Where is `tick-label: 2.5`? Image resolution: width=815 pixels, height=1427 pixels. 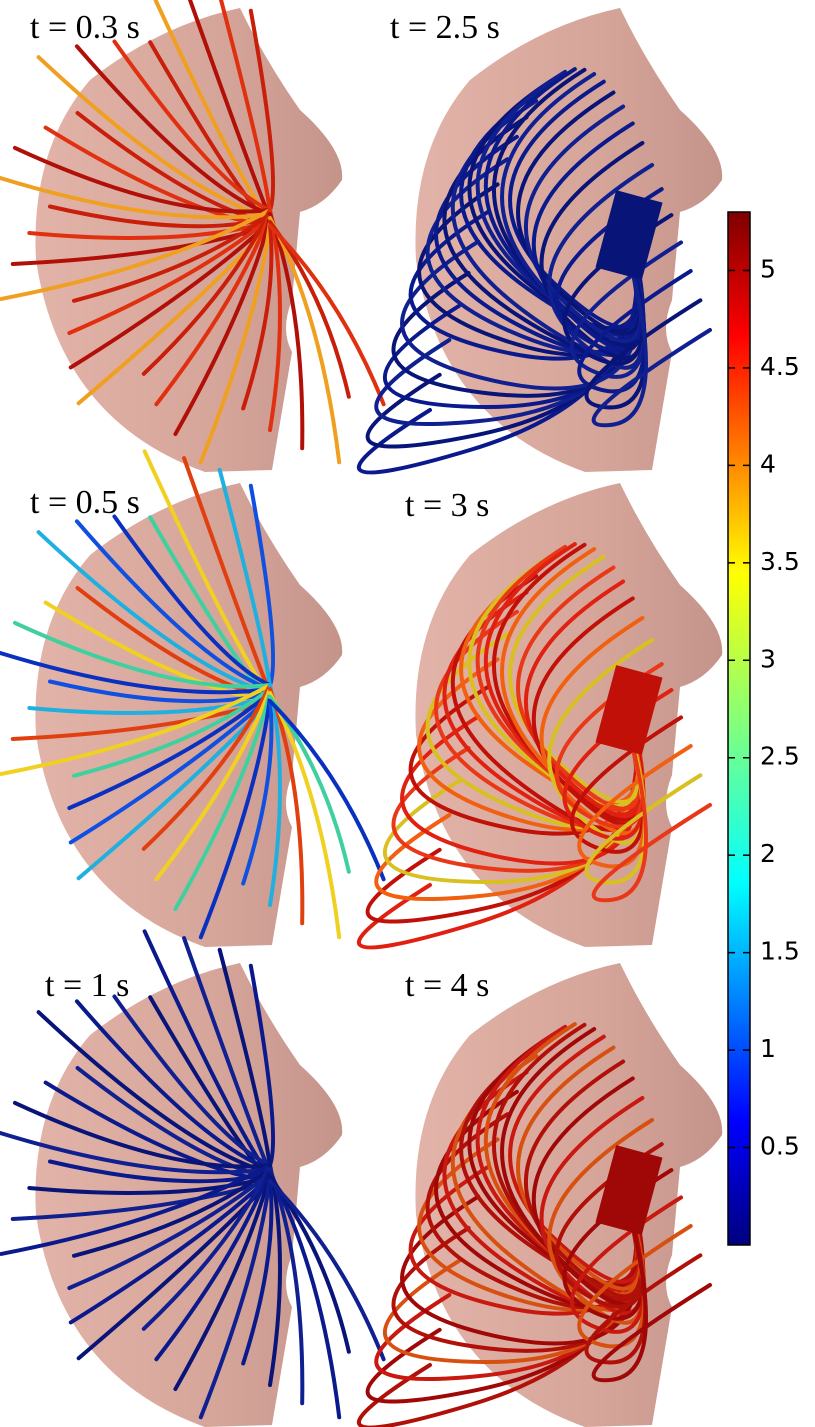 tick-label: 2.5 is located at coordinates (780, 756).